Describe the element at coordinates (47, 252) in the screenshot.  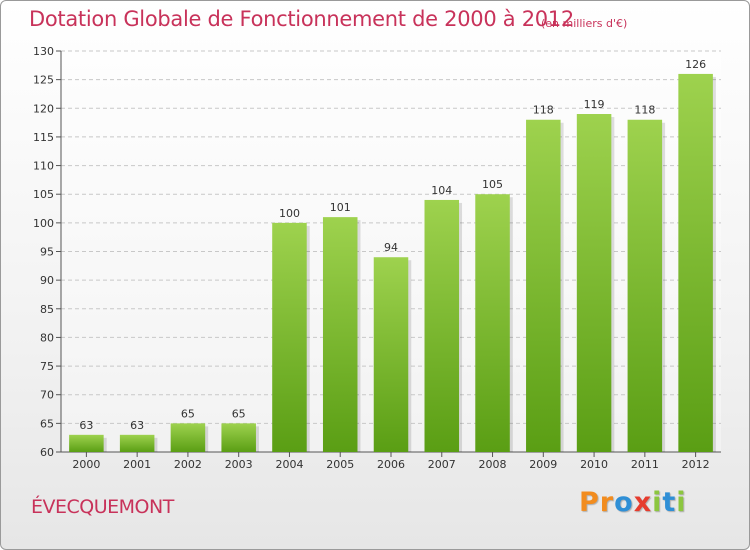
I see `y-tick-label: 95` at that location.